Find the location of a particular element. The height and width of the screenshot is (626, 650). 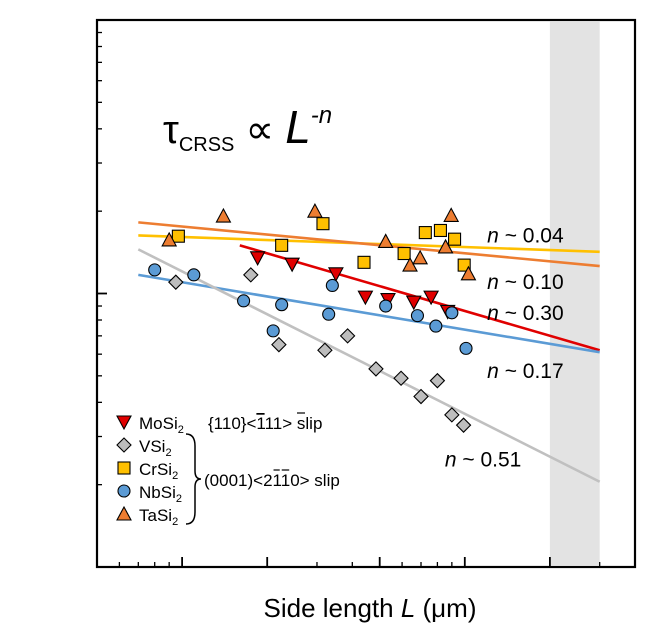

fit-label-vsi2: n ~ 0.51 is located at coordinates (483, 460).